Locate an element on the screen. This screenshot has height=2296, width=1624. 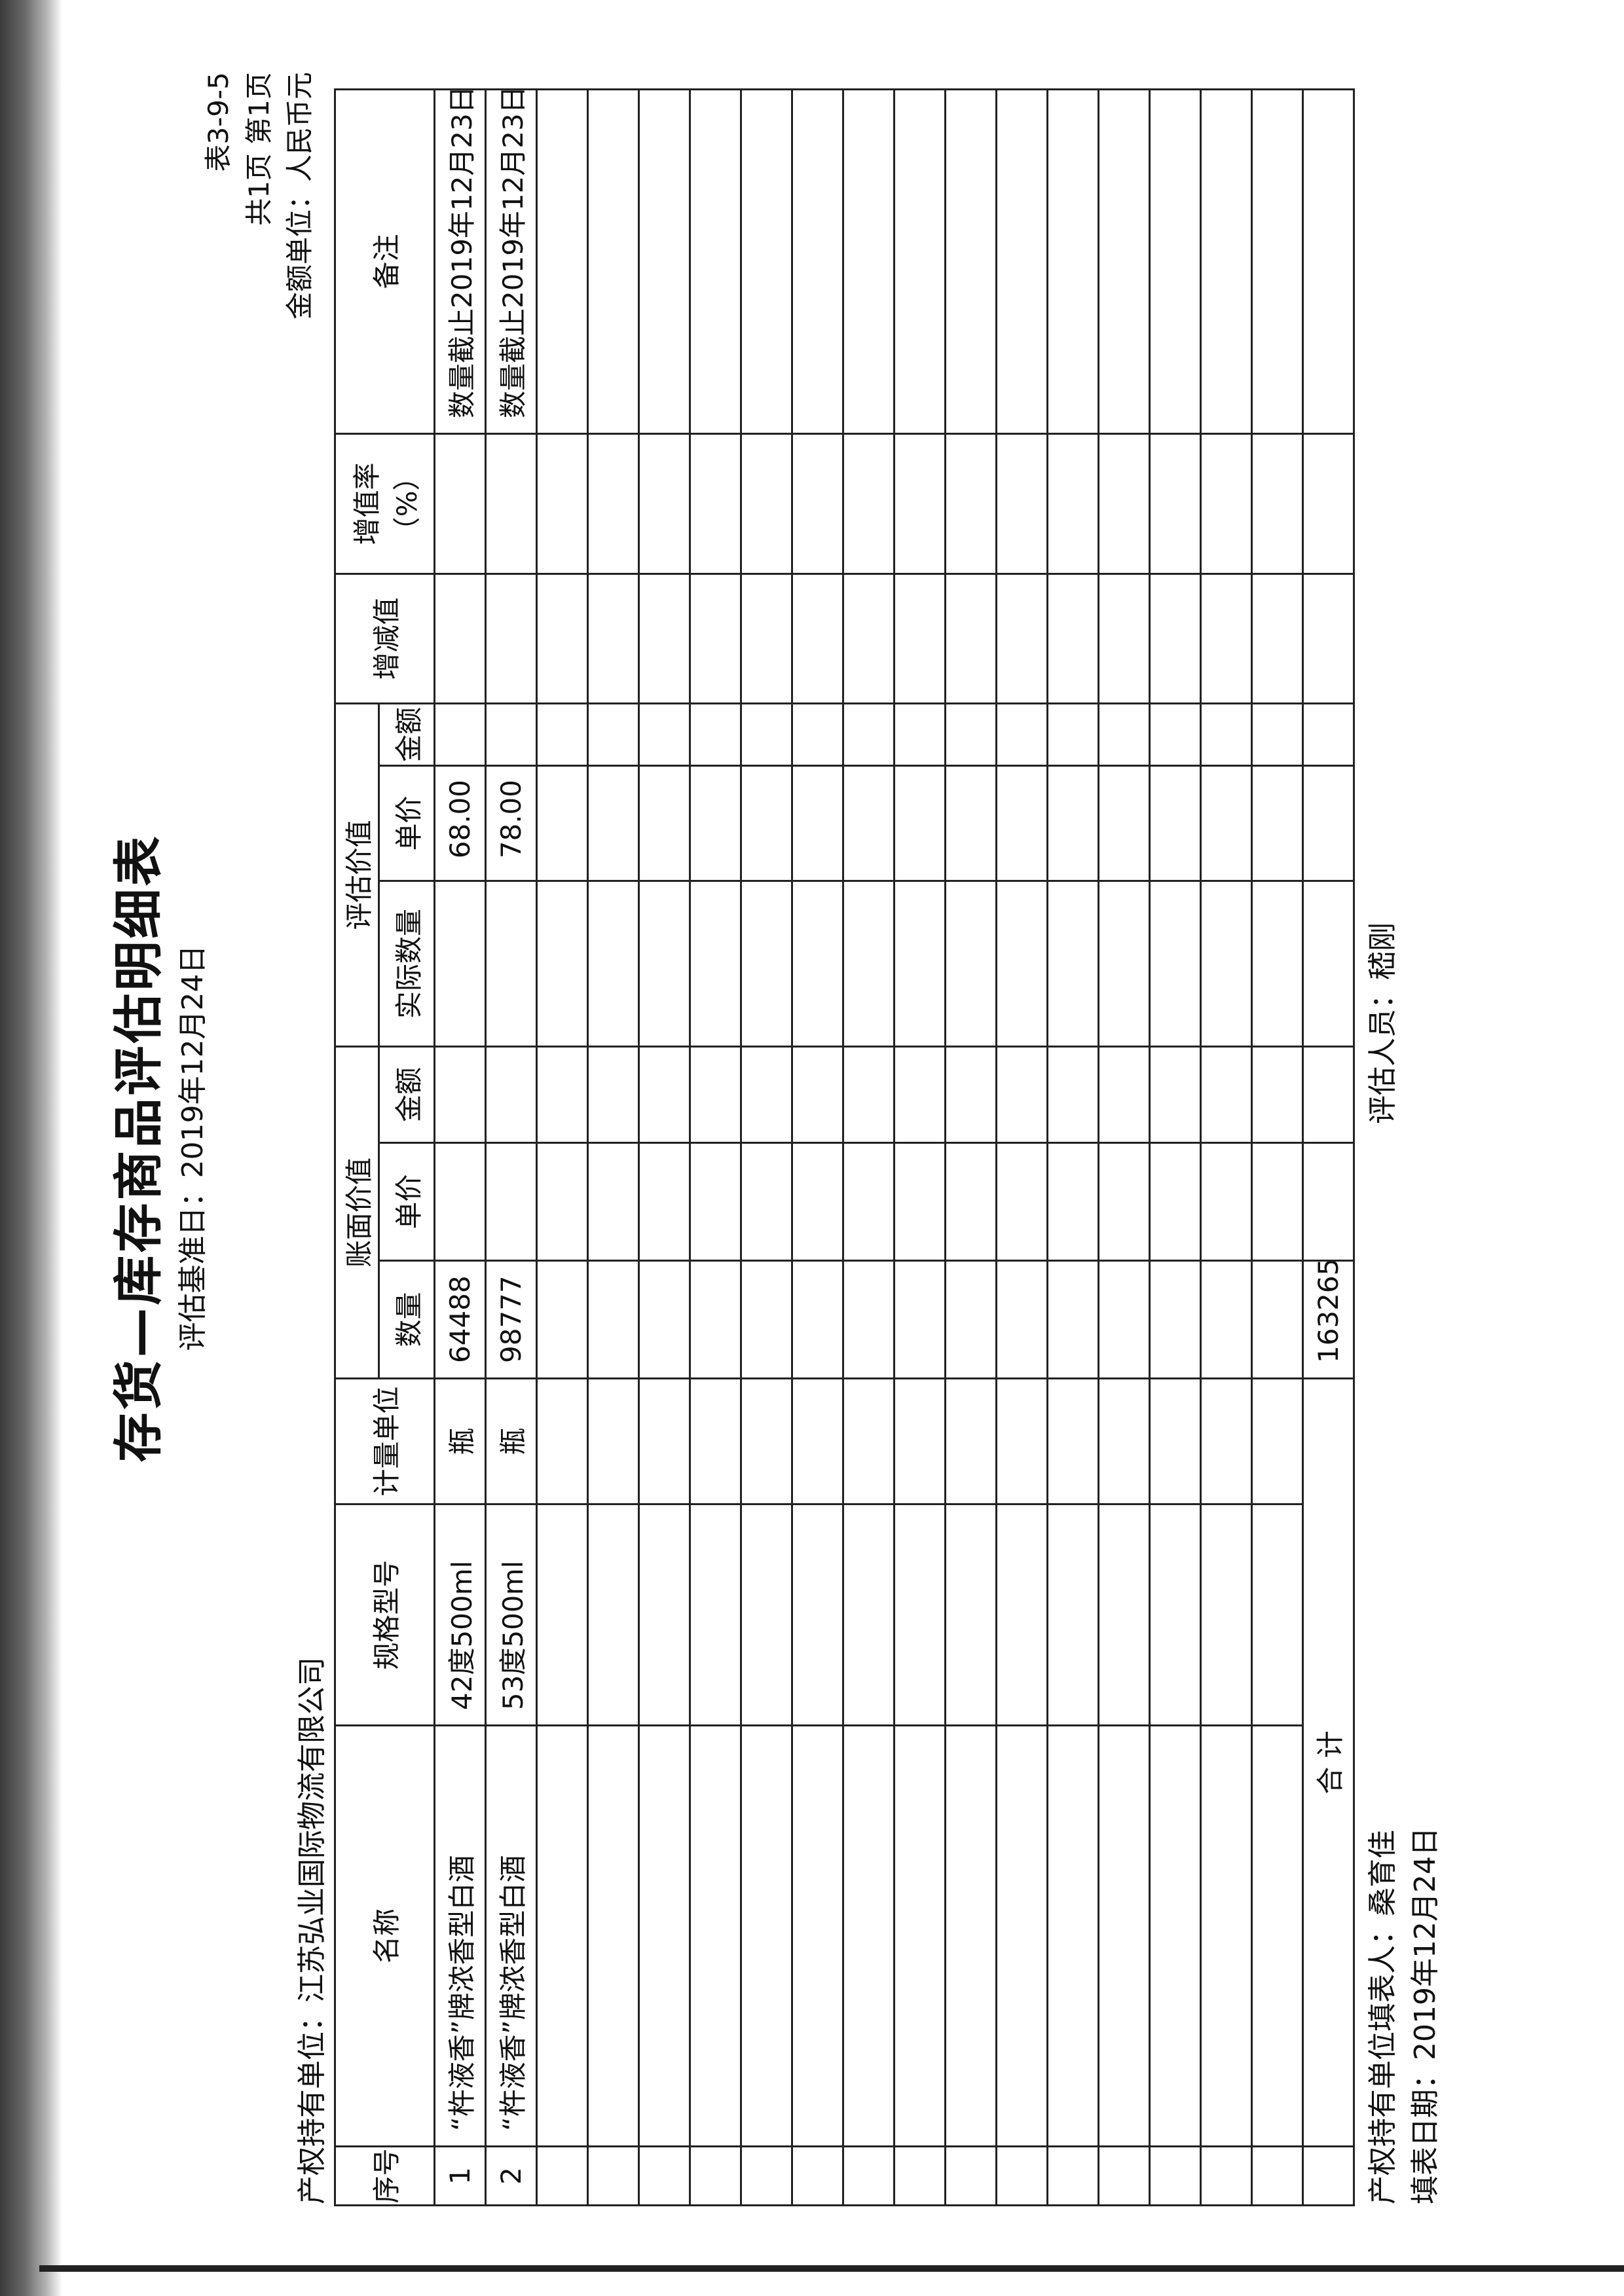
cell-book-qty: 64488 is located at coordinates (460, 1319).